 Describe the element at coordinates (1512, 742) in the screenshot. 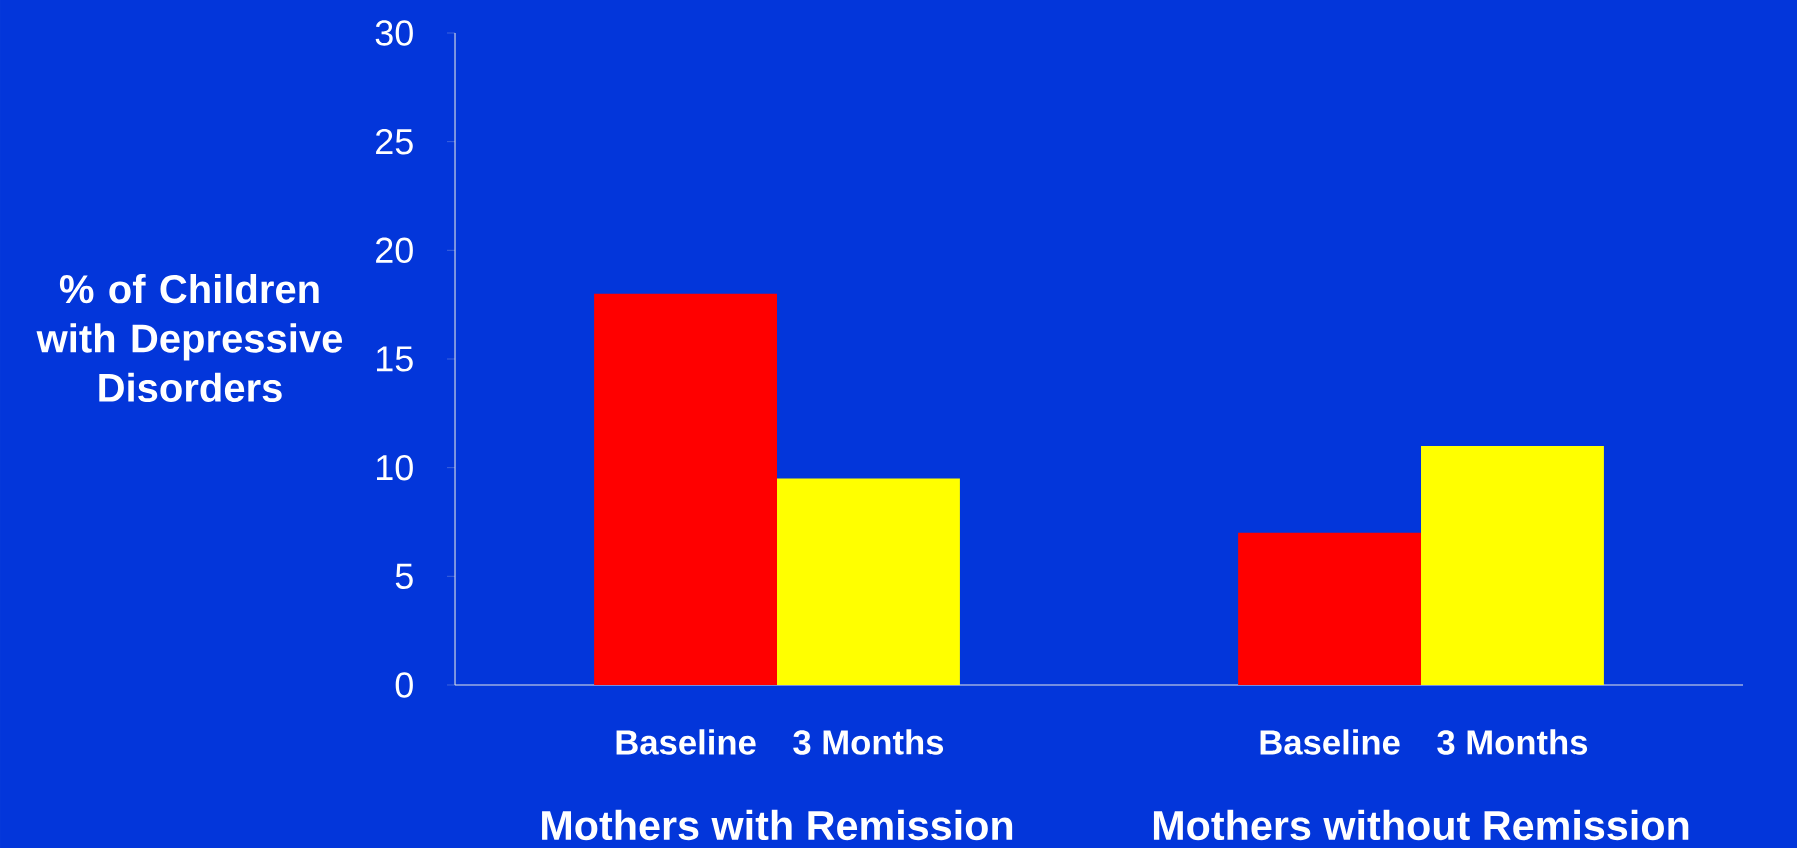

I see `text: 3 Months` at that location.